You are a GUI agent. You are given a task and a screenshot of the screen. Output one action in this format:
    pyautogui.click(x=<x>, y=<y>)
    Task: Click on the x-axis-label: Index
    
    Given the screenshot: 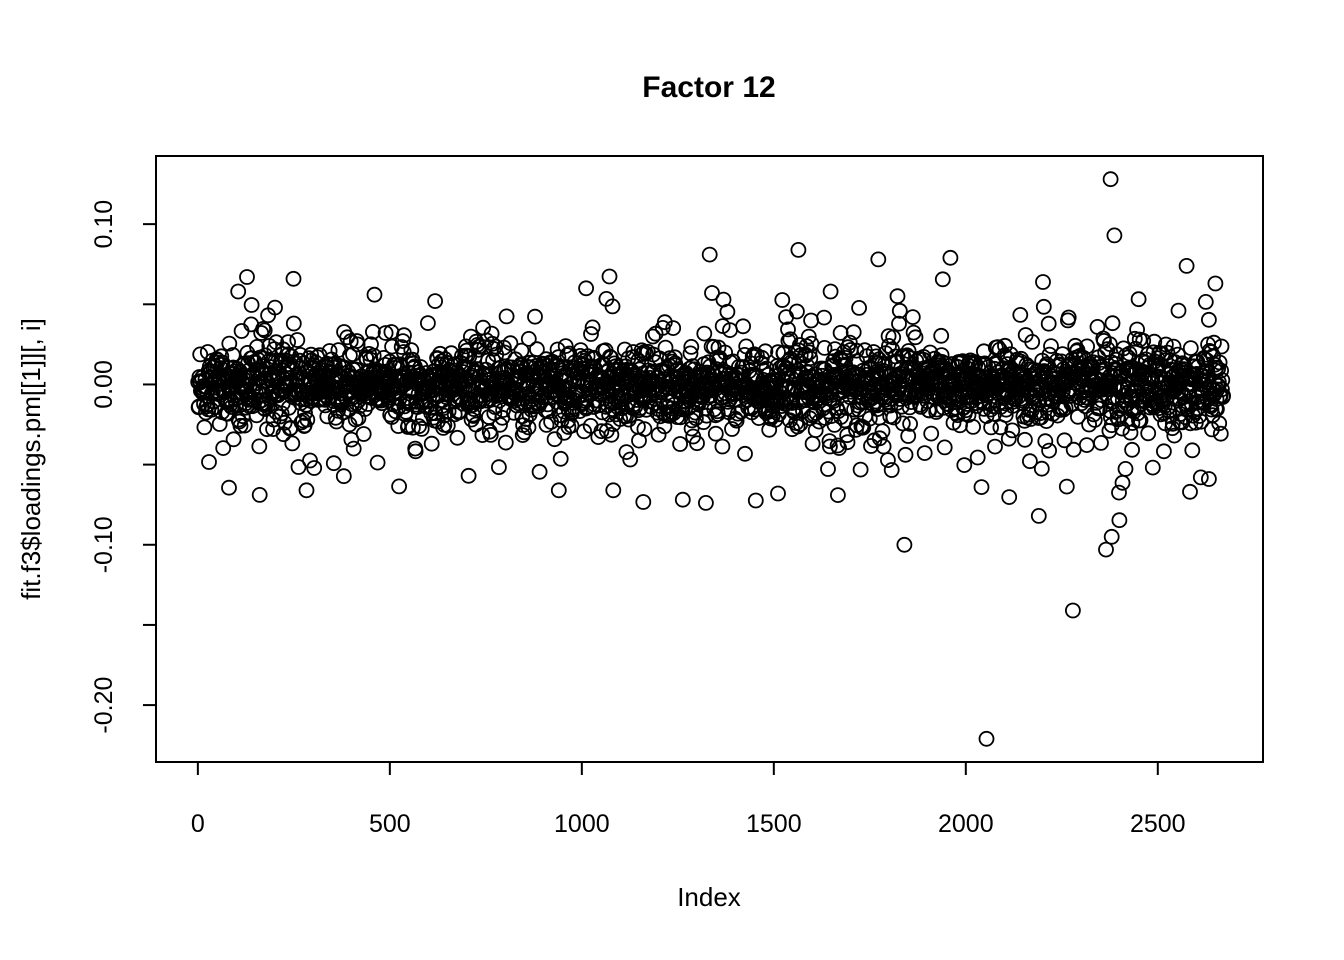 What is the action you would take?
    pyautogui.click(x=709, y=897)
    